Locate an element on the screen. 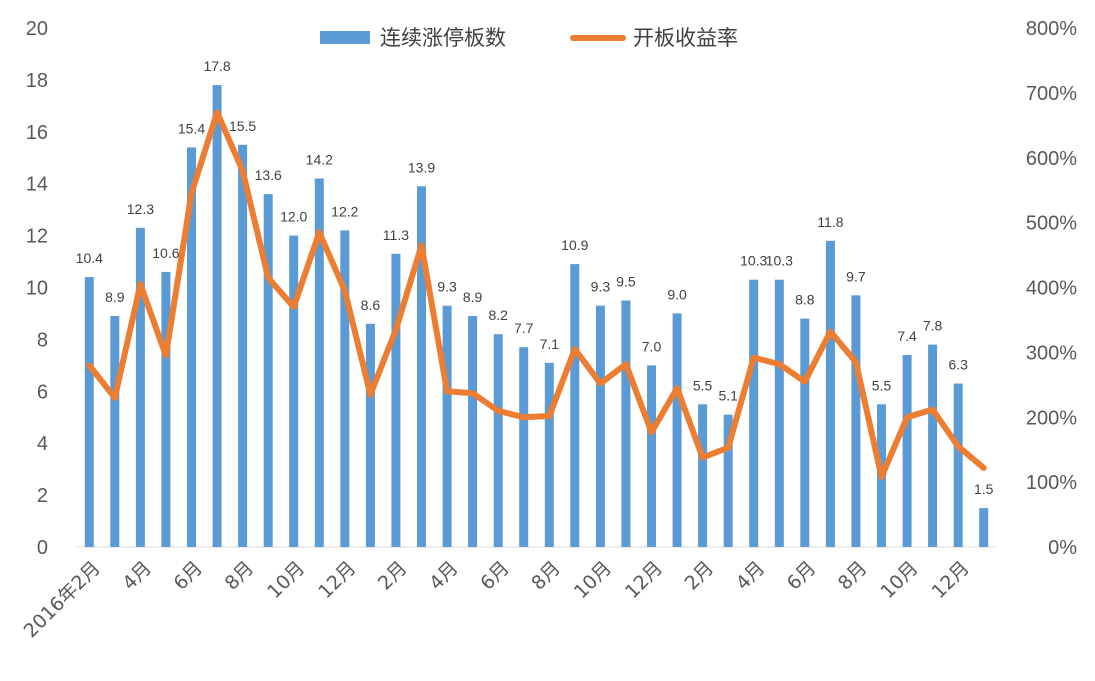 This screenshot has width=1095, height=681. bar-data-label: 10.6 is located at coordinates (165, 253).